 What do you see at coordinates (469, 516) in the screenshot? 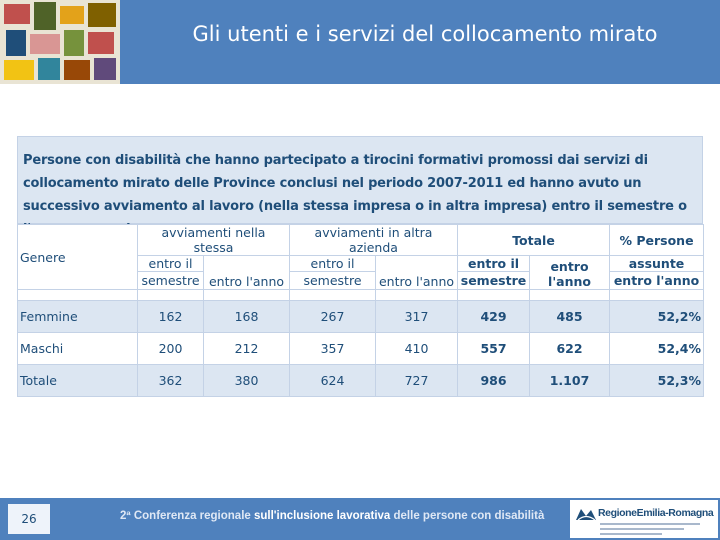
I see `conference-suffix: delle persone con disabilità` at bounding box center [469, 516].